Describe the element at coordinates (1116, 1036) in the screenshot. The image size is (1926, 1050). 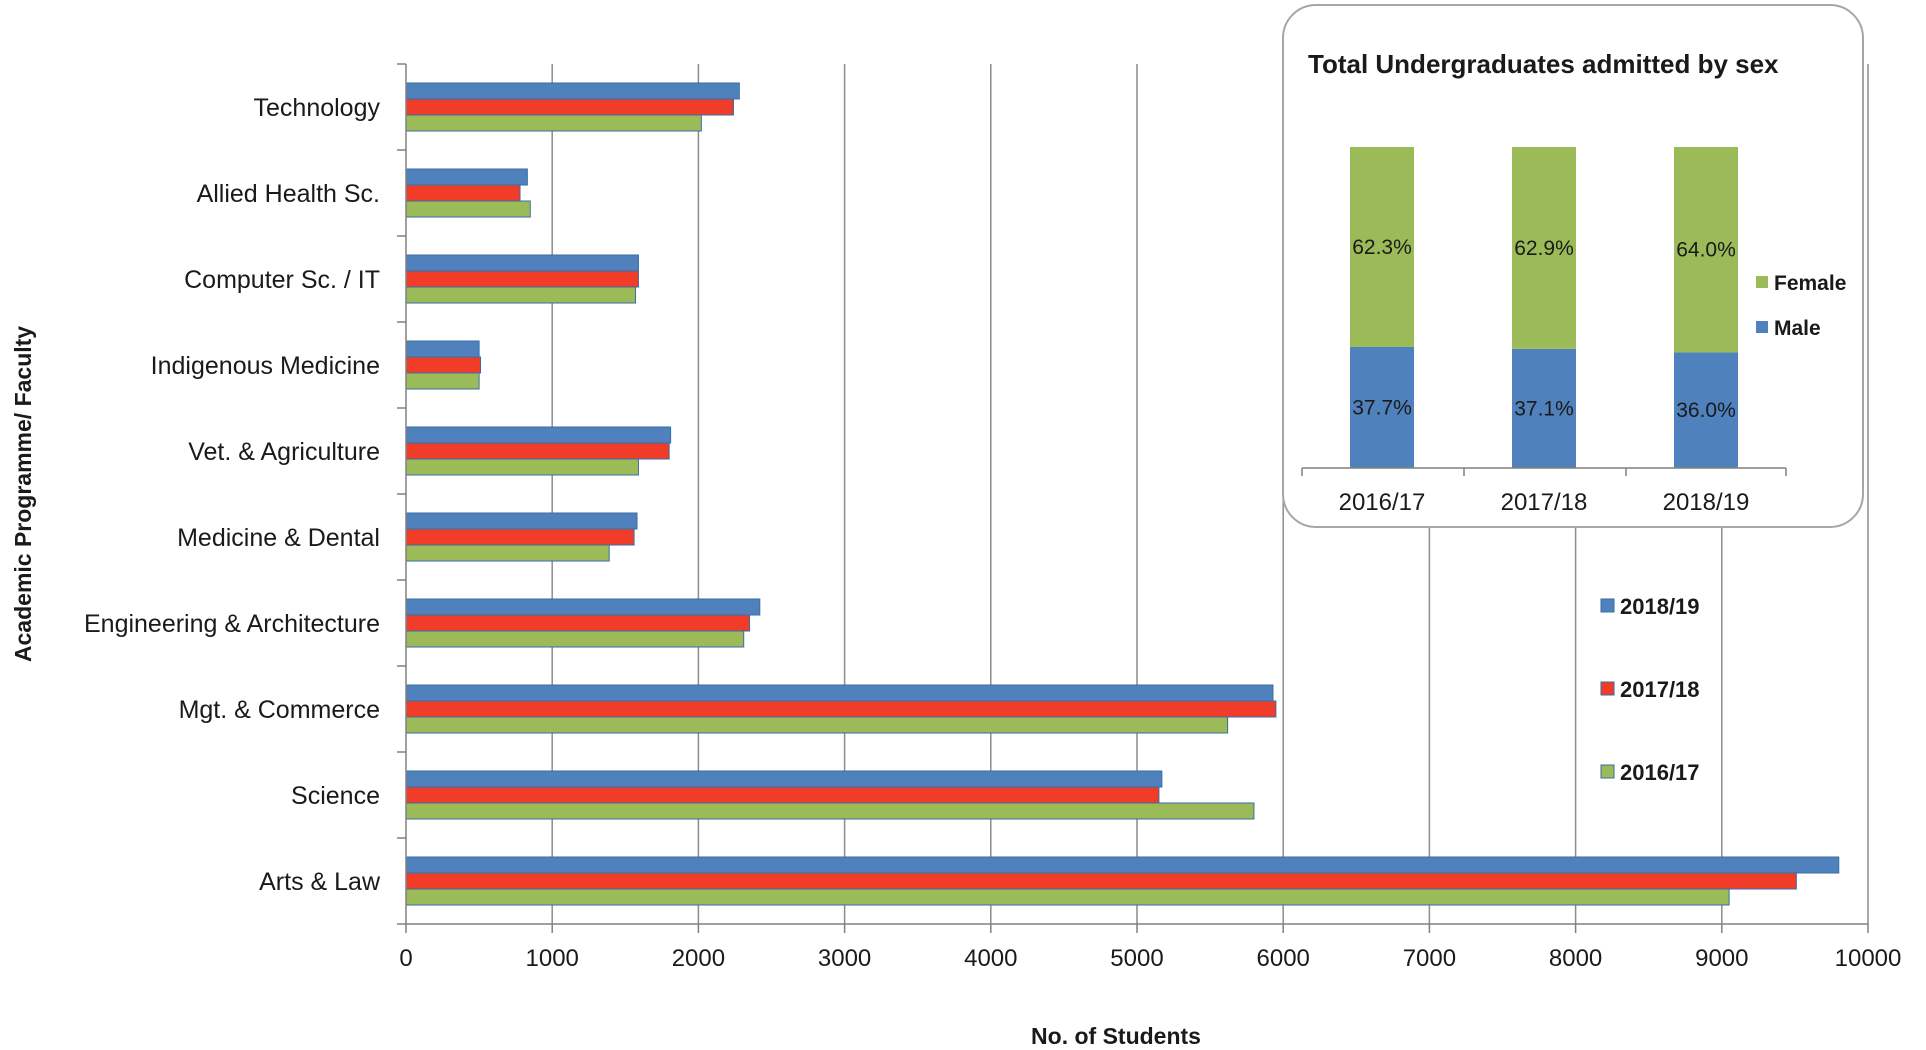
I see `x-axis-title: No. of Students` at that location.